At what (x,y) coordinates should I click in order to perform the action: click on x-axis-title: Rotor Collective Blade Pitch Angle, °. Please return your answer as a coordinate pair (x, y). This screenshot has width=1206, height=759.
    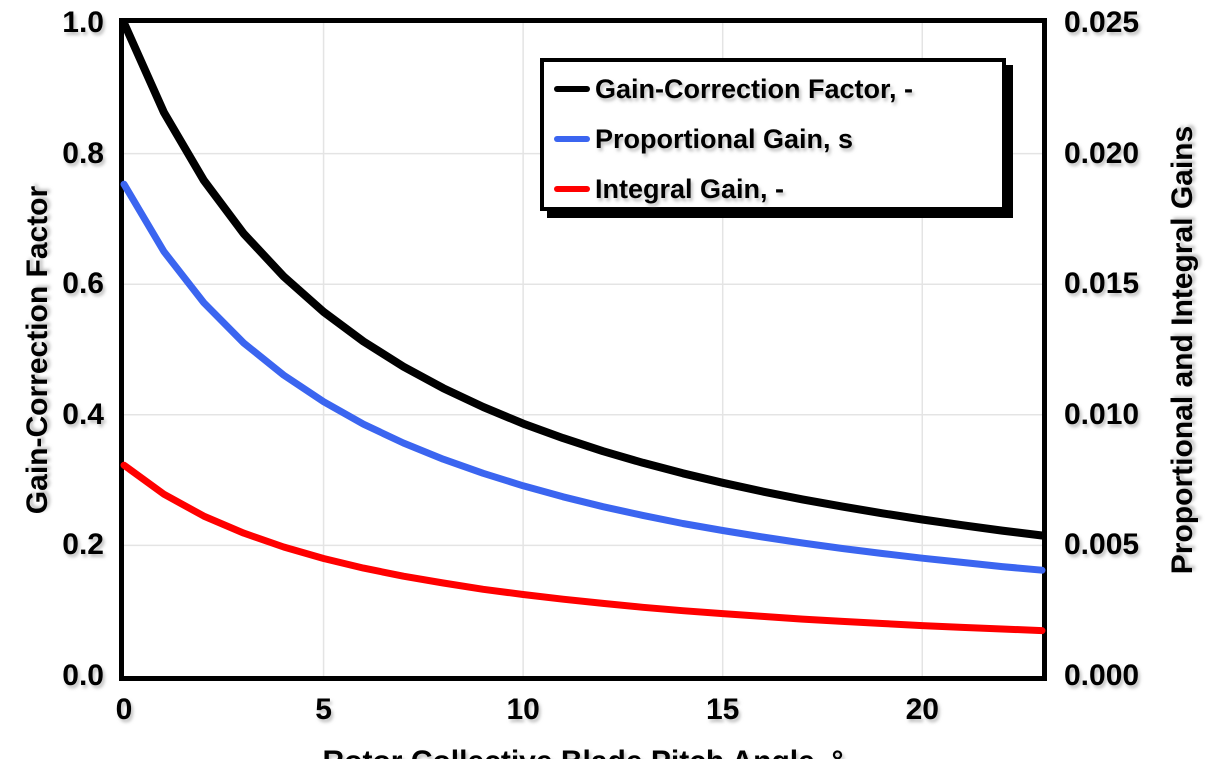
    Looking at the image, I should click on (583, 751).